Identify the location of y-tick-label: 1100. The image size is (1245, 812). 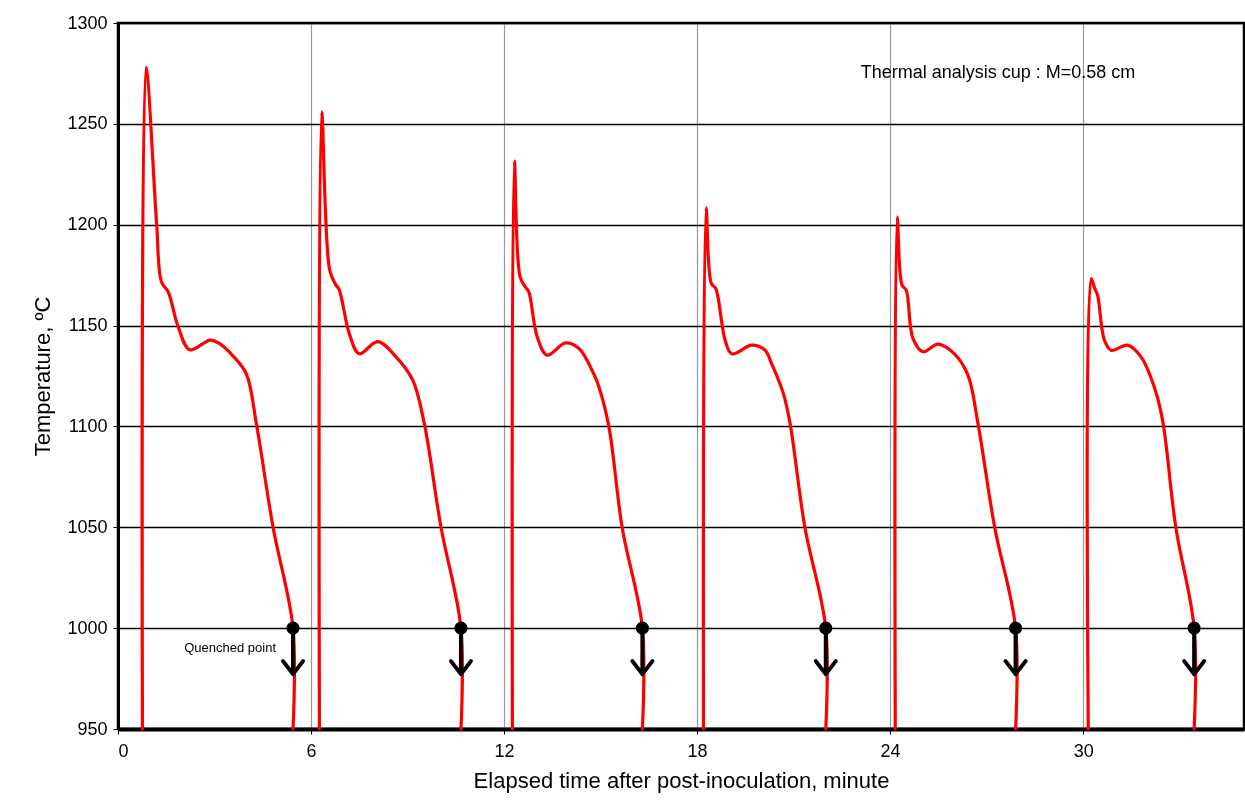
(88, 425).